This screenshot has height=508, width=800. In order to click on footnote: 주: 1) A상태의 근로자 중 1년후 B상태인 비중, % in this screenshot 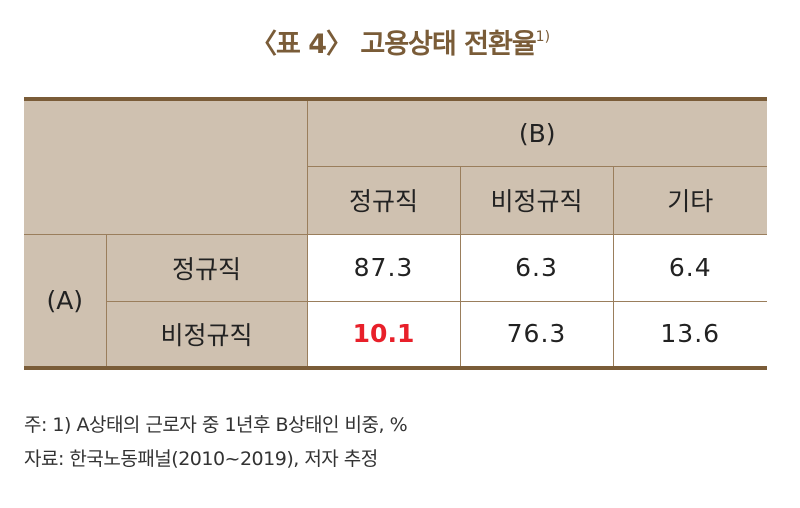, I will do `click(216, 425)`.